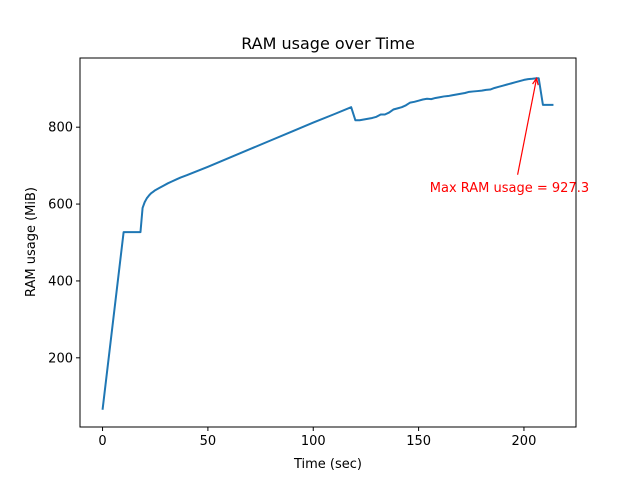 Image resolution: width=640 pixels, height=480 pixels. I want to click on x-tick-label: 0, so click(102, 441).